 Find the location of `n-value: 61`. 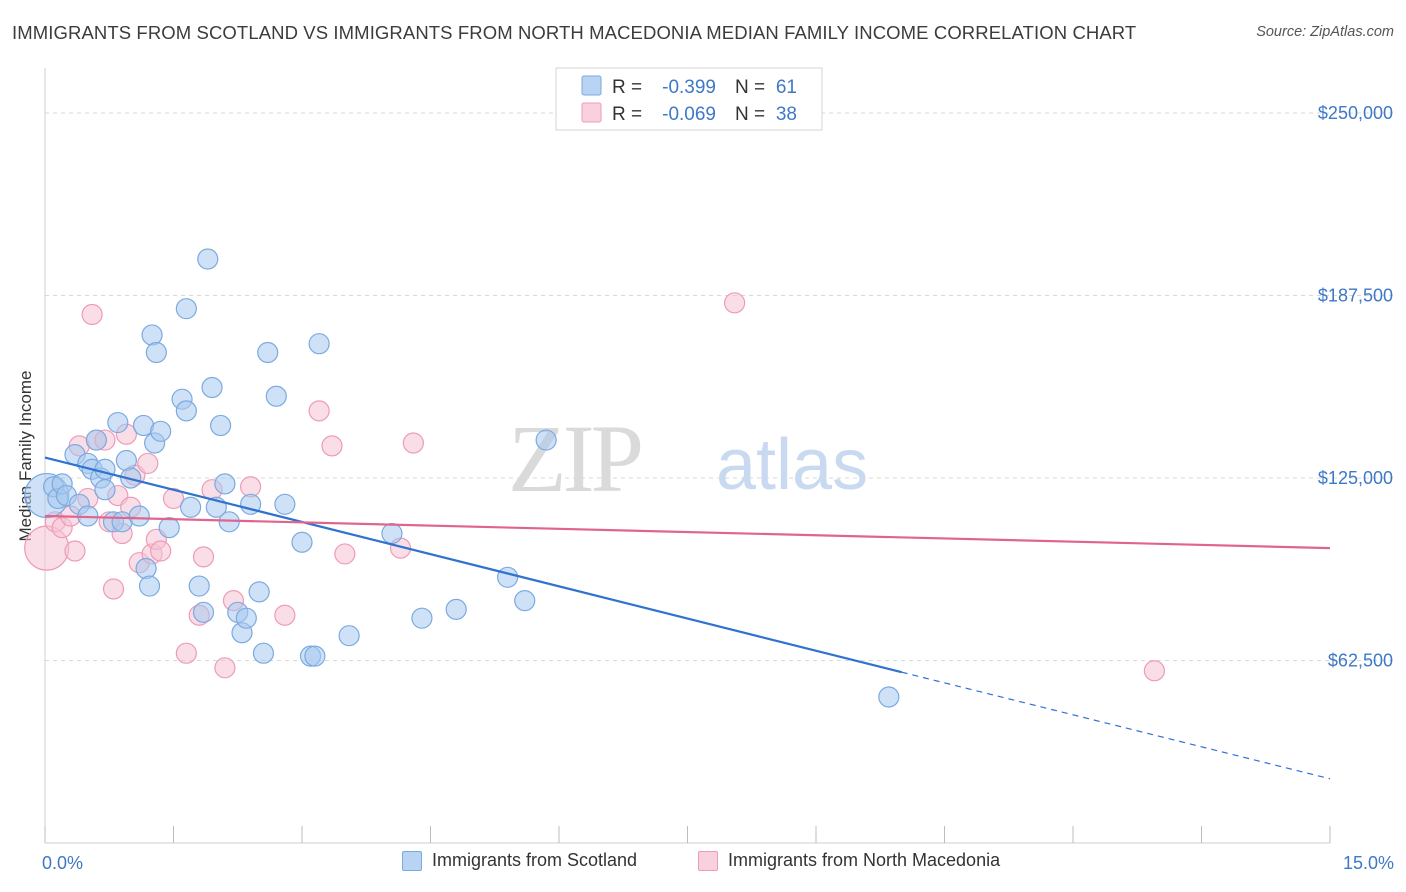

n-value: 61 is located at coordinates (786, 87).